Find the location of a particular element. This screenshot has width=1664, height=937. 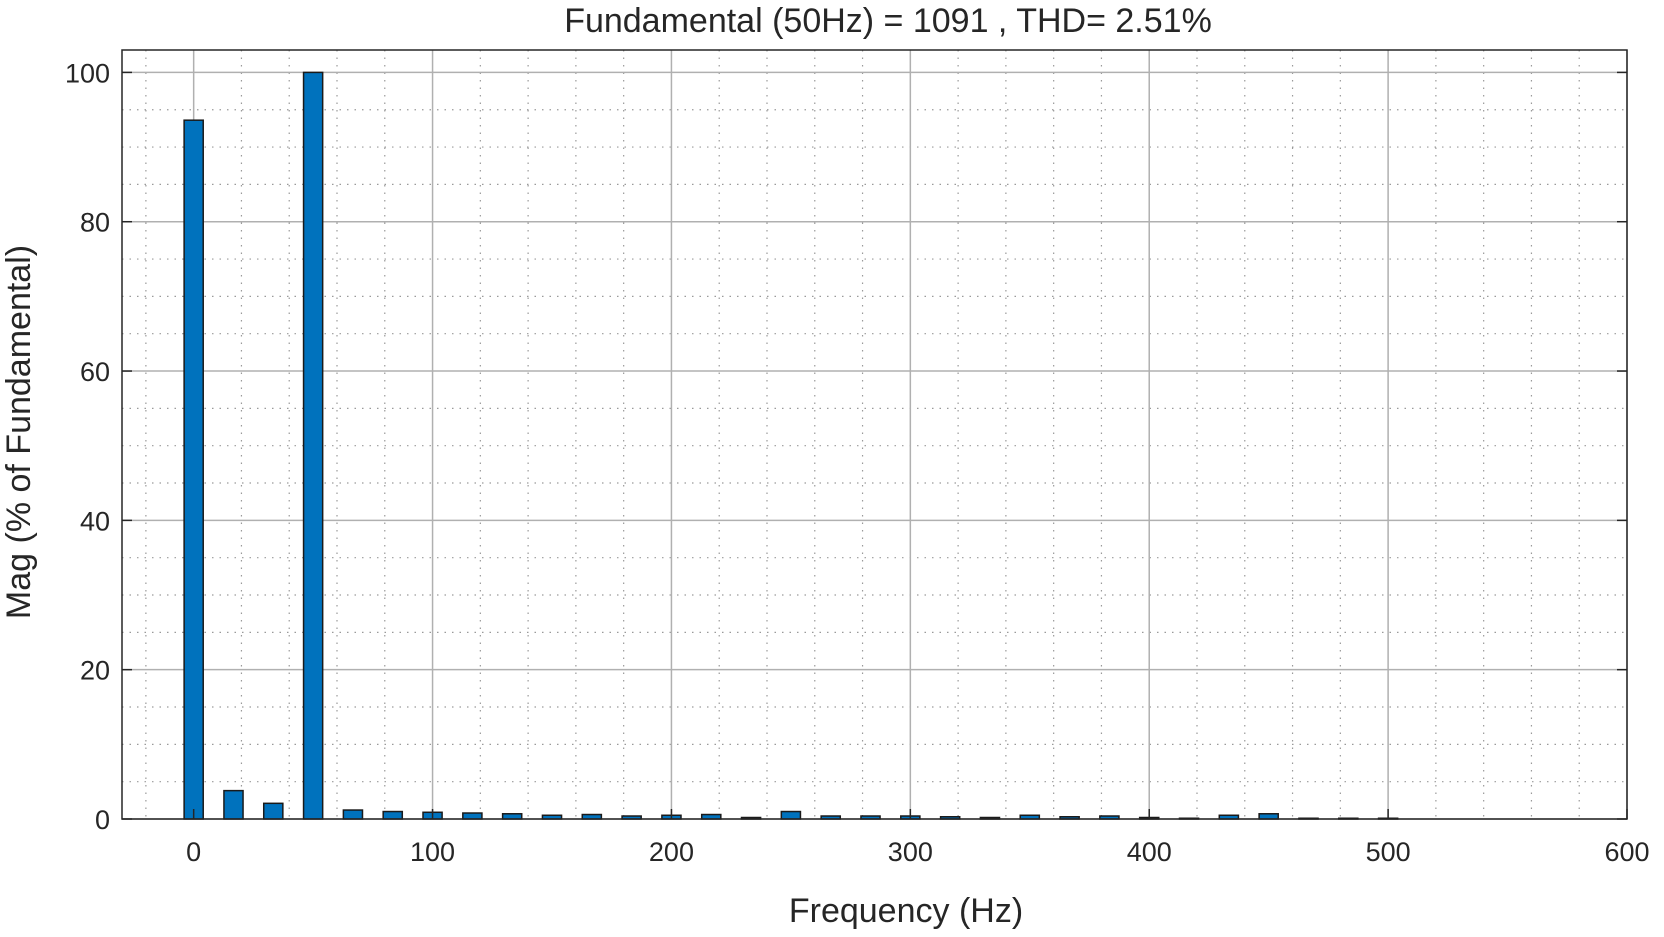

x-tick-label: 400 is located at coordinates (1149, 852).